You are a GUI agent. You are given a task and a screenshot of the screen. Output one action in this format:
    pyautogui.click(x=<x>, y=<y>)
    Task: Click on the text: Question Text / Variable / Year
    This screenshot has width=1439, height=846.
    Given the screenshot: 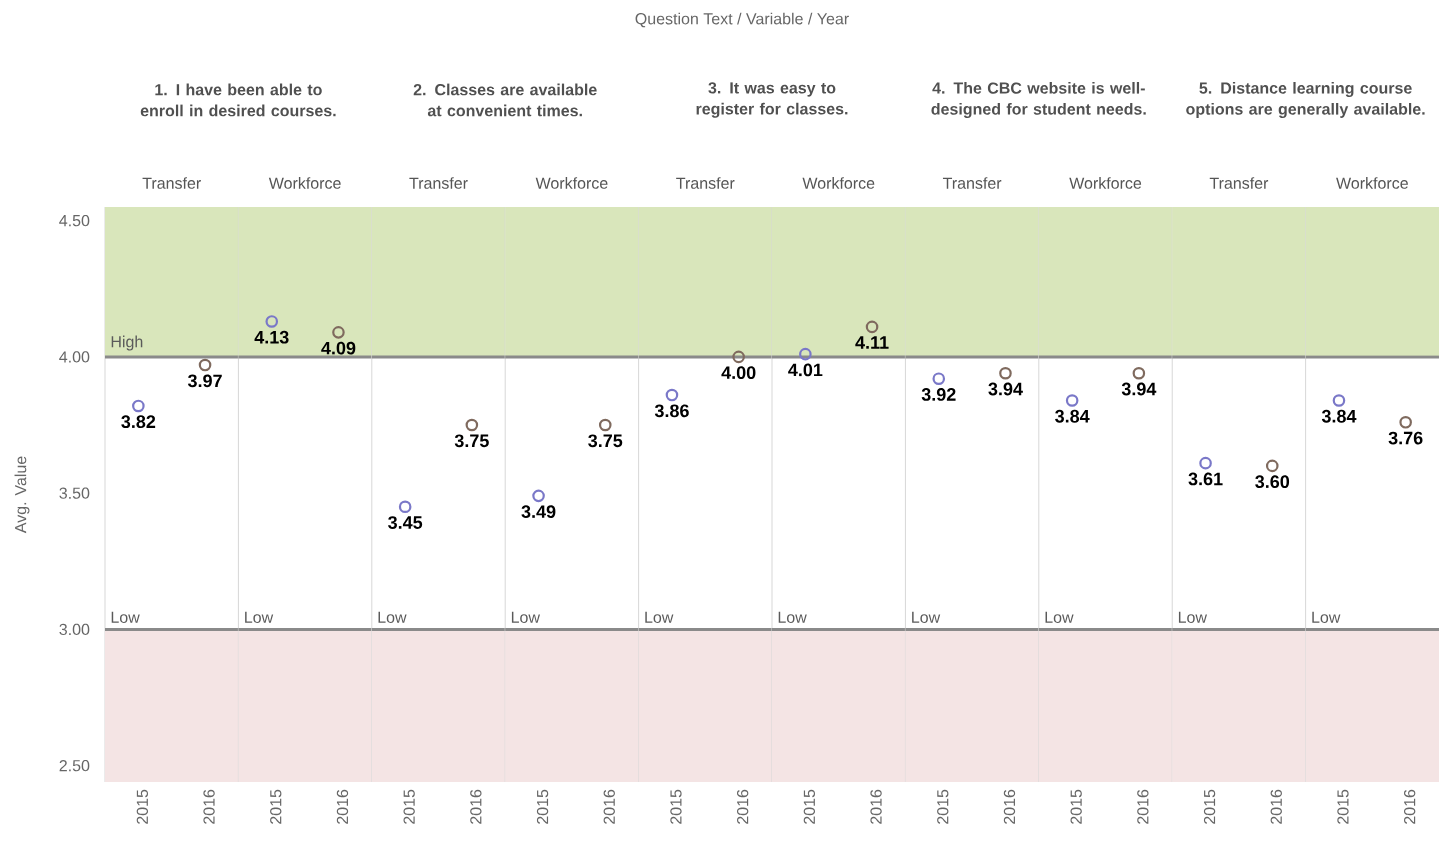 What is the action you would take?
    pyautogui.click(x=742, y=20)
    